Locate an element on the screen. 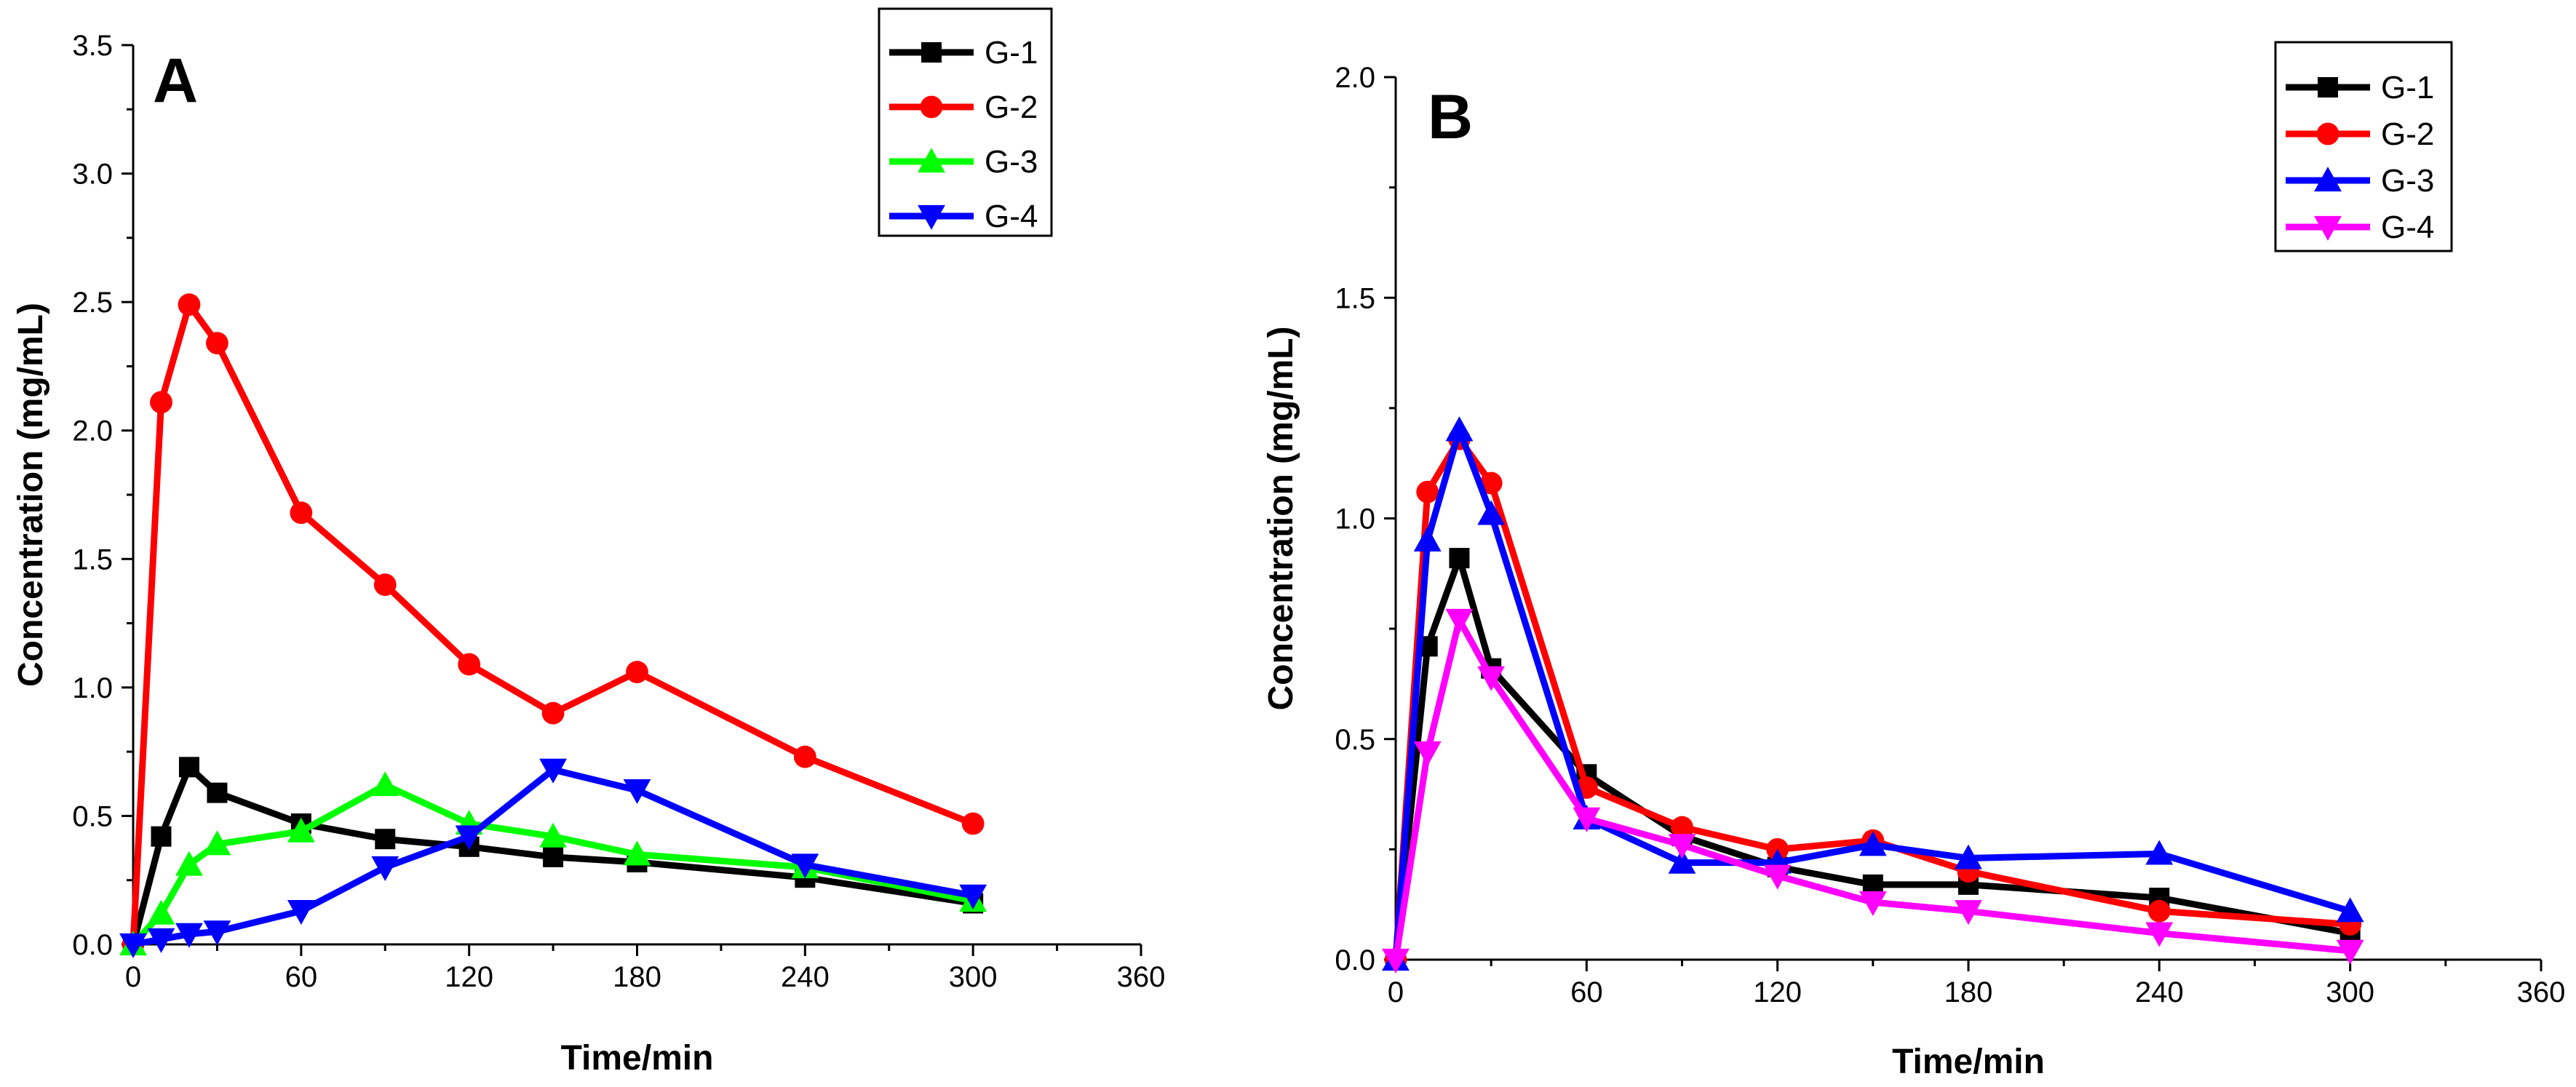 This screenshot has height=1087, width=2576. legend-label-g-2: G-2 is located at coordinates (1011, 107).